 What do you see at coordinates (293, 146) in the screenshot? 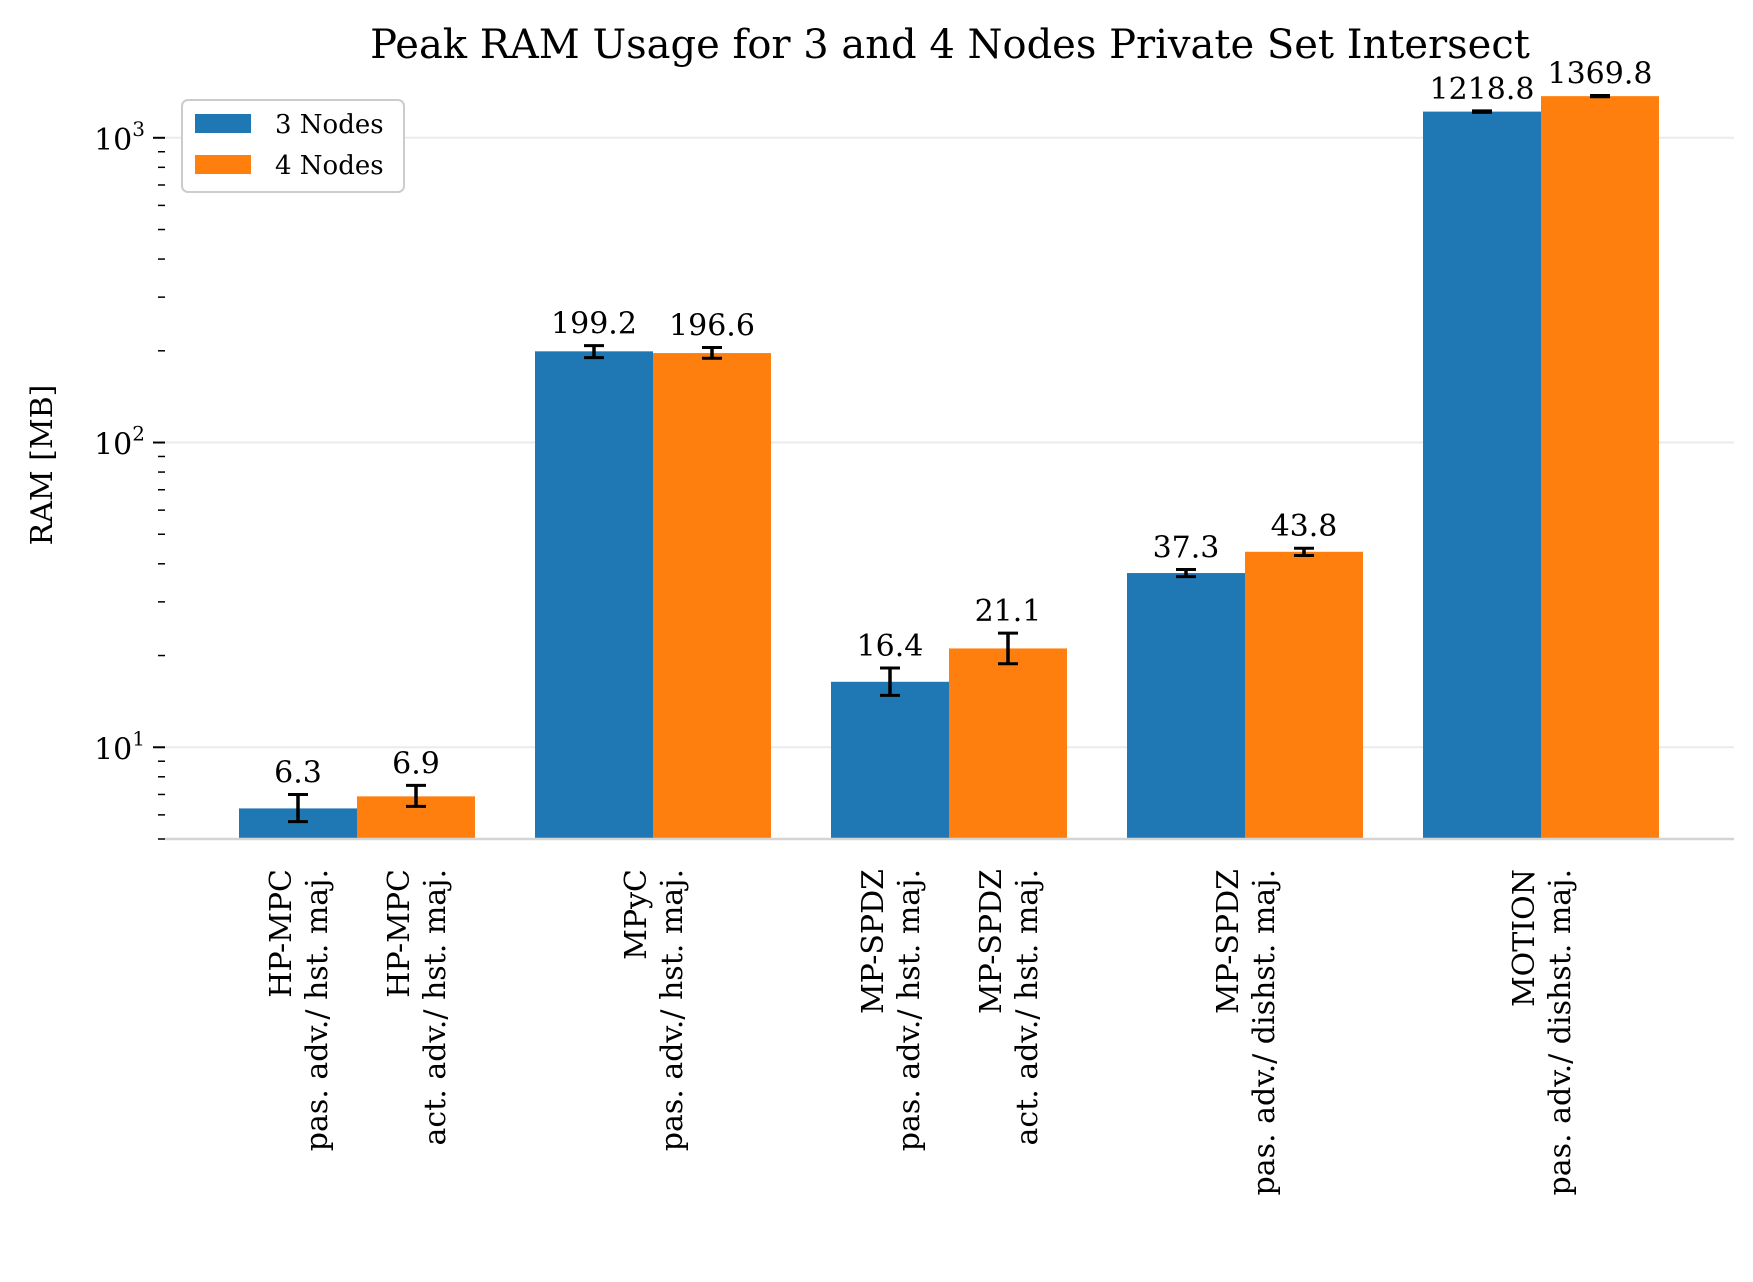
I see `legend: 3 Nodes 4 Nodes` at bounding box center [293, 146].